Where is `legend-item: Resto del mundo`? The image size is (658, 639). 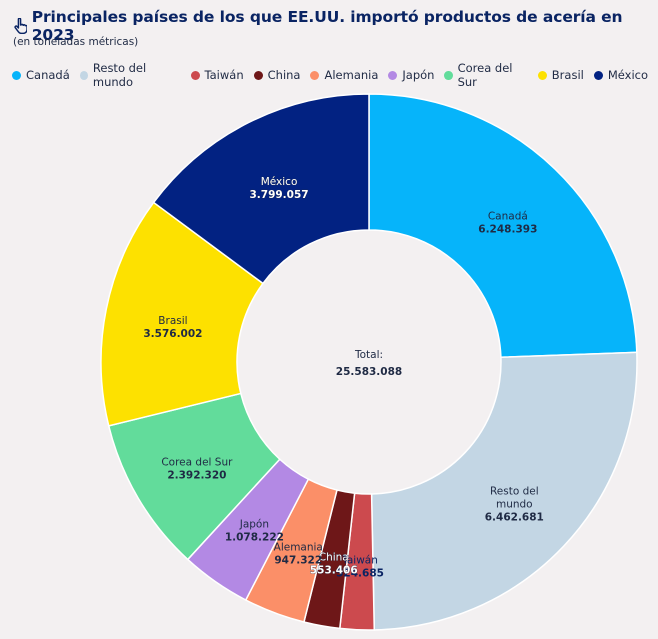
legend-item: Resto del mundo is located at coordinates (130, 75).